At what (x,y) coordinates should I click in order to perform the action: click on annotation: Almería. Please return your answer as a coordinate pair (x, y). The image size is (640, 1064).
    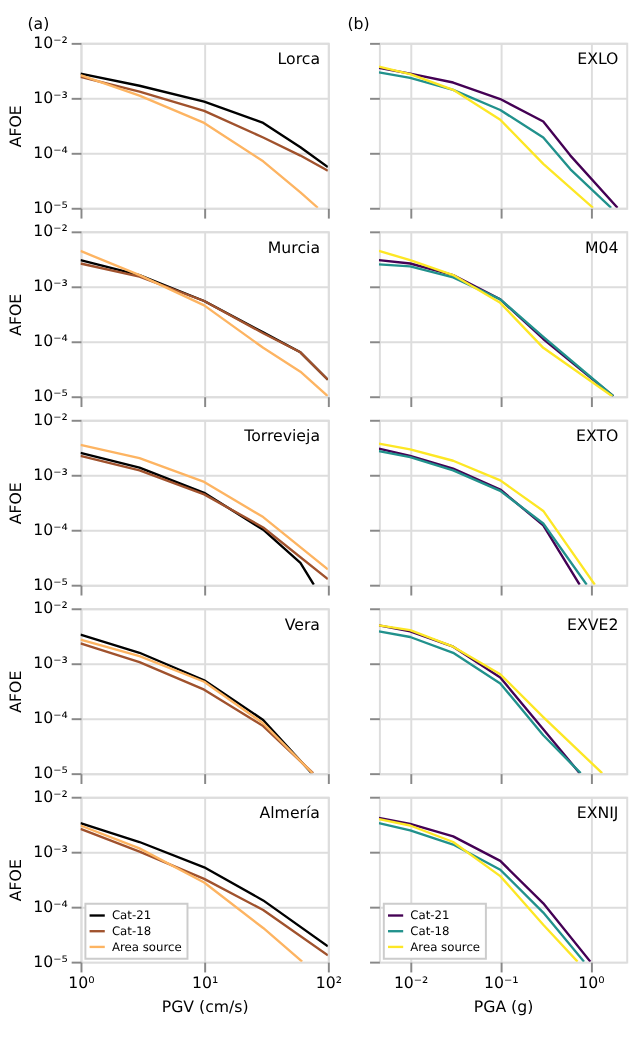
    Looking at the image, I should click on (290, 813).